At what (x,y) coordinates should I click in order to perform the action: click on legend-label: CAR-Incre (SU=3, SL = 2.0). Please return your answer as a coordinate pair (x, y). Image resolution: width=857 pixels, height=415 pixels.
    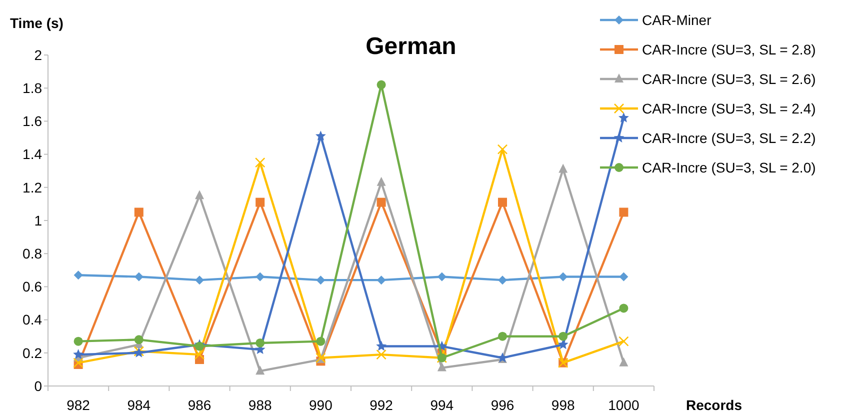
    Looking at the image, I should click on (729, 167).